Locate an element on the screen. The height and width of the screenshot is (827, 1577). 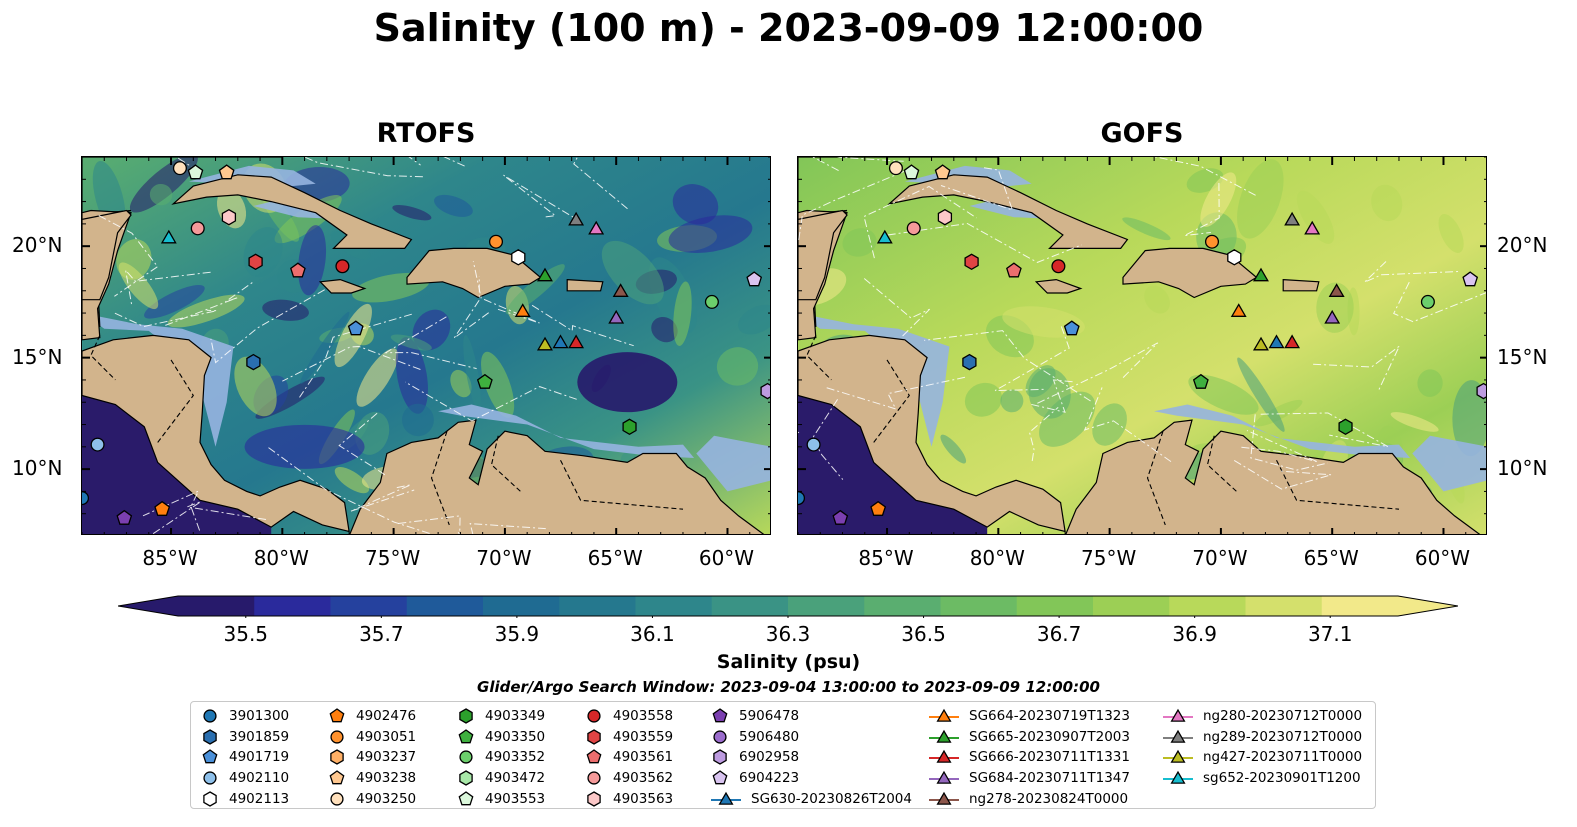
platform-marker-SG666-20230711T1331 is located at coordinates (576, 341).